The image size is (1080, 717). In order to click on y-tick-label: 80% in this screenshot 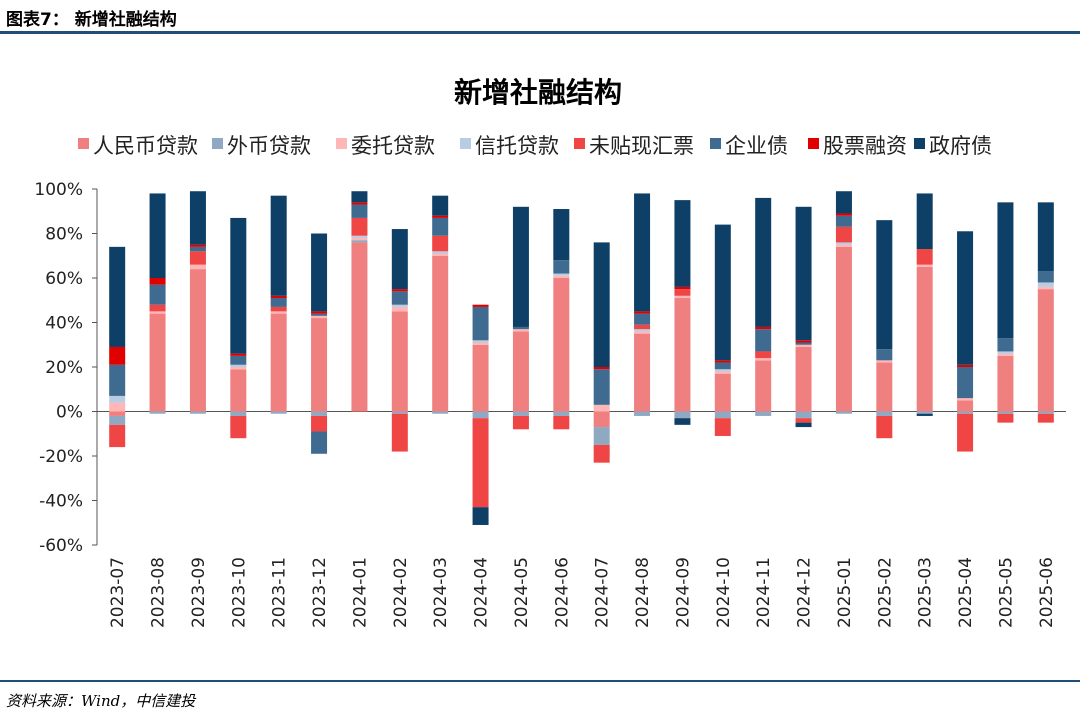, I will do `click(64, 235)`.